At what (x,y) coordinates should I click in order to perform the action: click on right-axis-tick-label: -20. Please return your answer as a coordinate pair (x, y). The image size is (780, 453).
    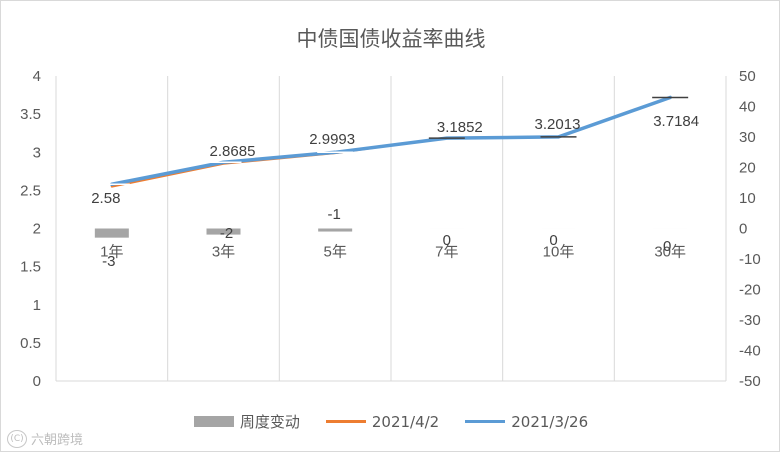
    Looking at the image, I should click on (750, 290).